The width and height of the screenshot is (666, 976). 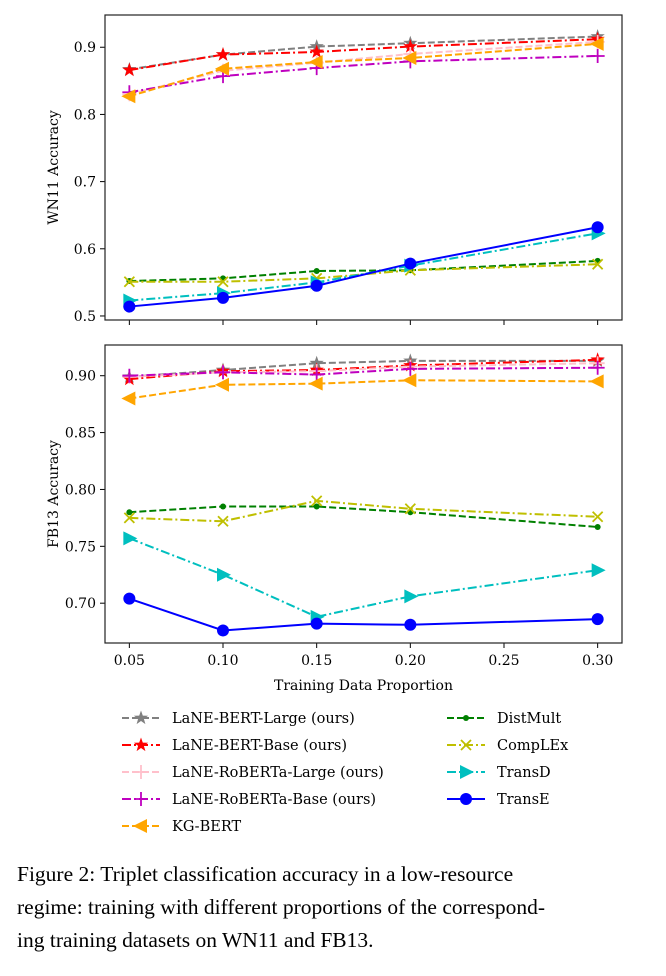 I want to click on x-tick-label: 0.25, so click(x=503, y=661).